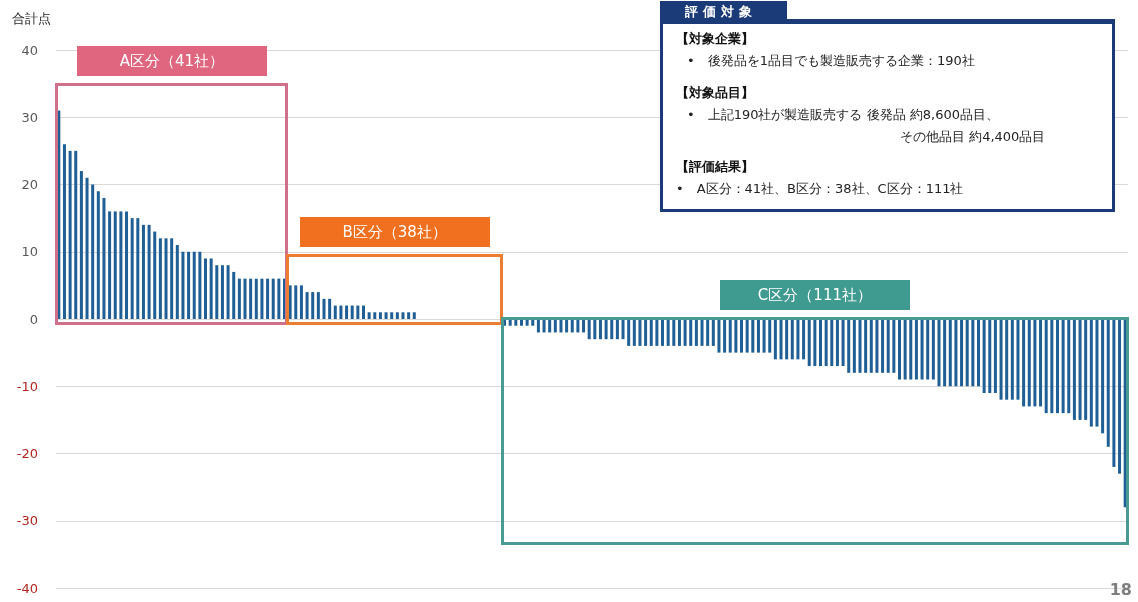 This screenshot has width=1138, height=602. I want to click on annotation: B区分（38社）, so click(394, 233).